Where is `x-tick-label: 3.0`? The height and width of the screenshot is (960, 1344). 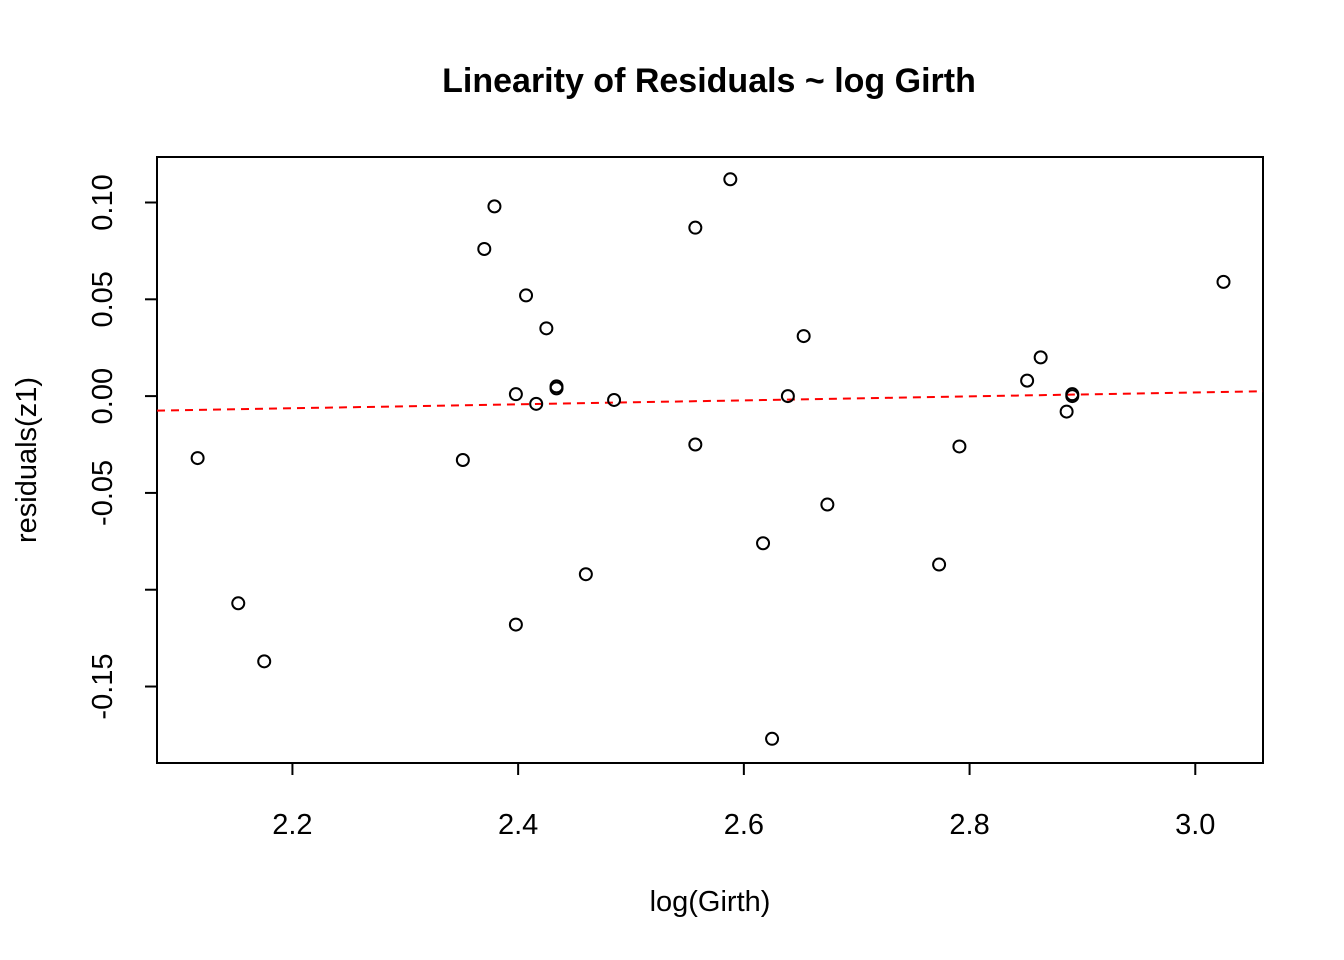
x-tick-label: 3.0 is located at coordinates (1195, 825).